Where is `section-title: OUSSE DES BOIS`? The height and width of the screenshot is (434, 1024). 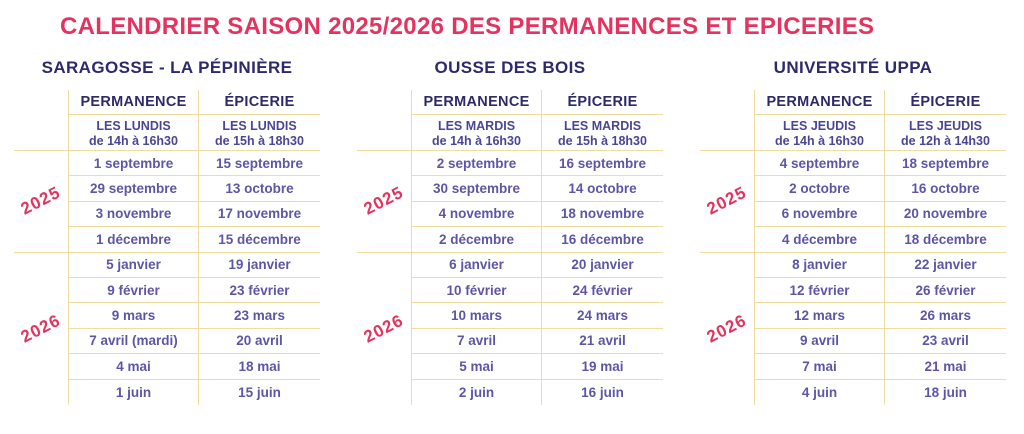
section-title: OUSSE DES BOIS is located at coordinates (510, 67).